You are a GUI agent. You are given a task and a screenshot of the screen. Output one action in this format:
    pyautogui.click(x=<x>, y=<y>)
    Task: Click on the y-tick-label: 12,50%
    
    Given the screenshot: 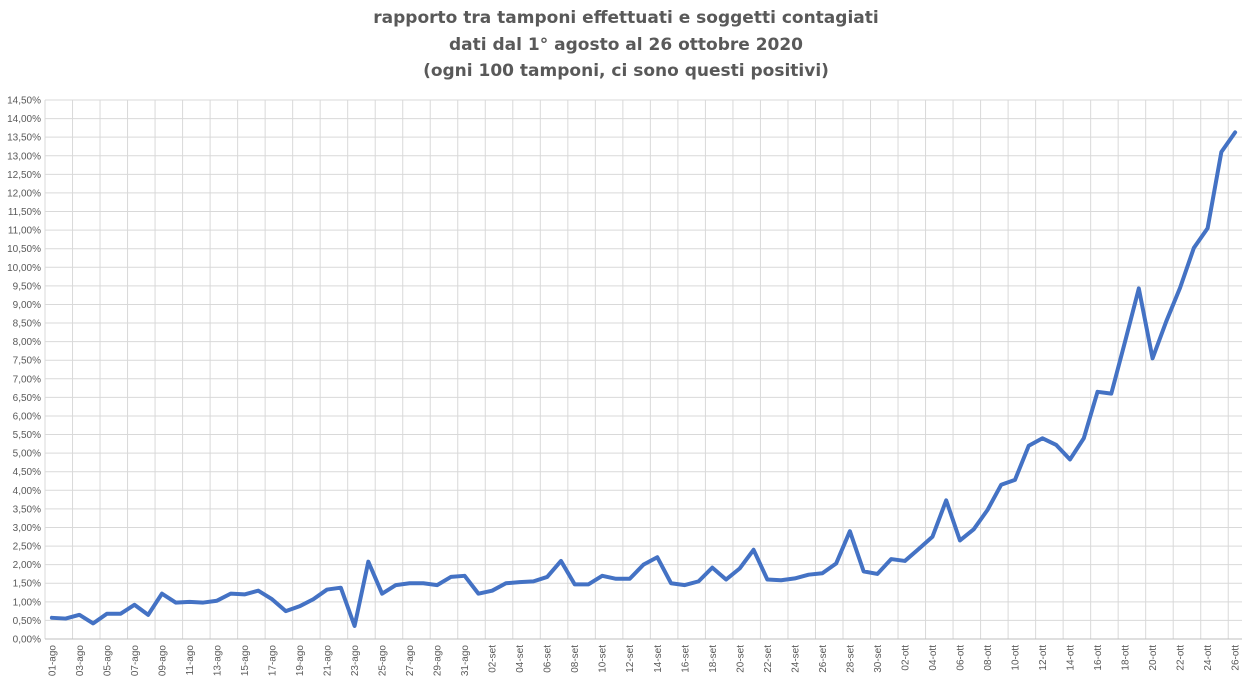 What is the action you would take?
    pyautogui.click(x=24, y=175)
    